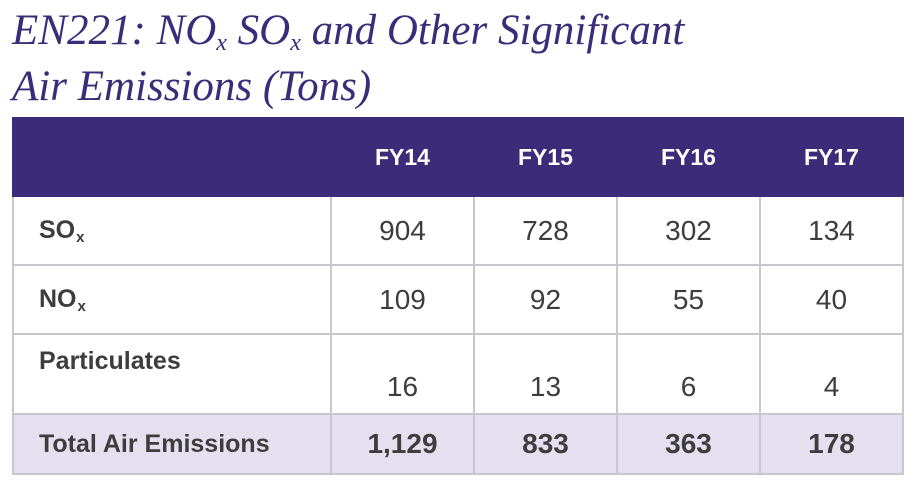 Image resolution: width=919 pixels, height=488 pixels. What do you see at coordinates (688, 299) in the screenshot?
I see `table-cell: 55` at bounding box center [688, 299].